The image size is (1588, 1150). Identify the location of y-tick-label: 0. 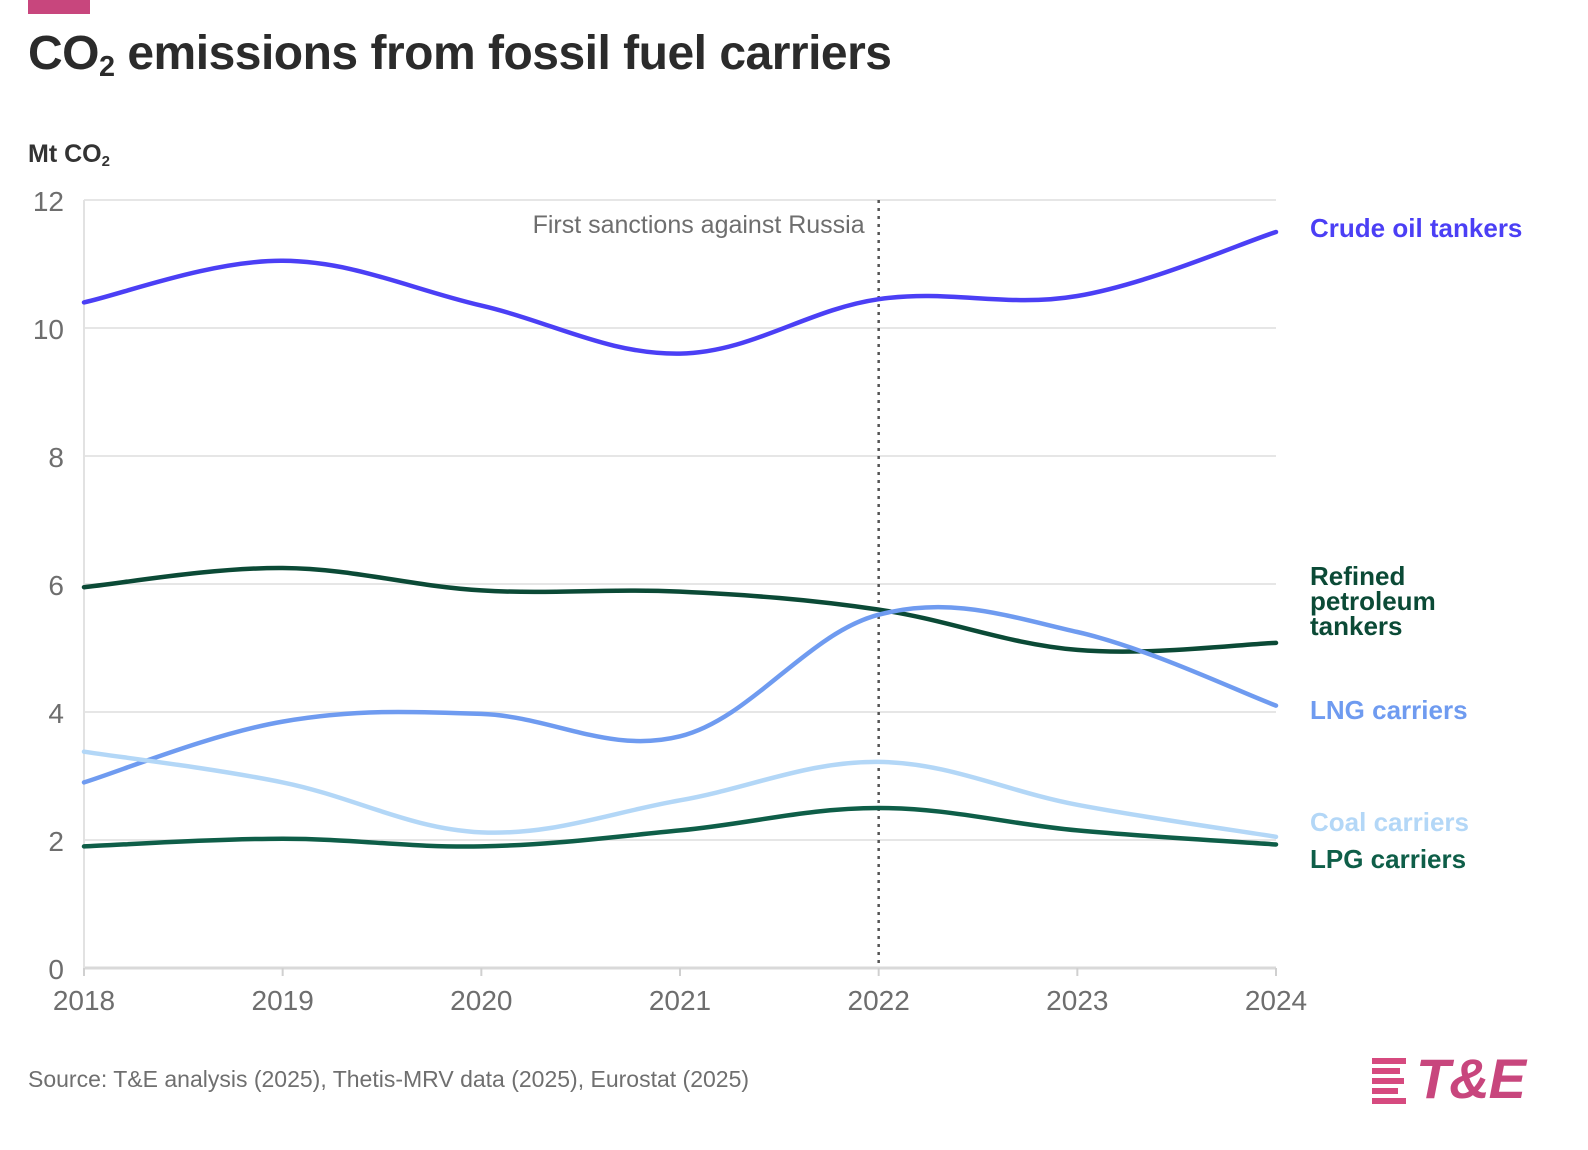
(56, 969).